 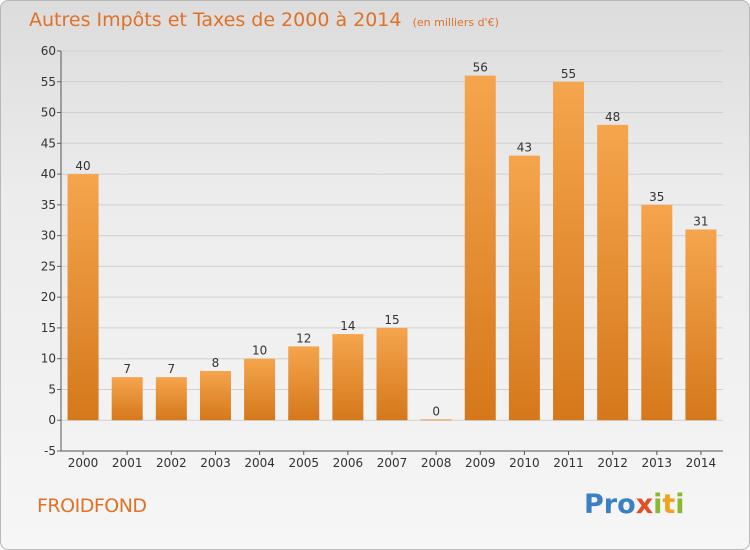 I want to click on logo-letter: r, so click(x=610, y=504).